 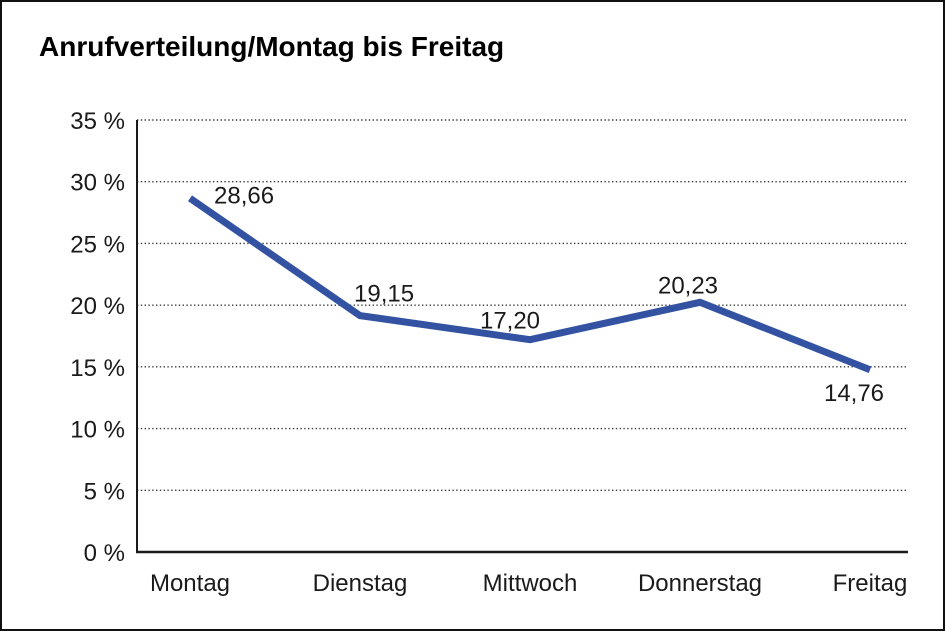 What do you see at coordinates (854, 393) in the screenshot?
I see `data-point-label: 14,76` at bounding box center [854, 393].